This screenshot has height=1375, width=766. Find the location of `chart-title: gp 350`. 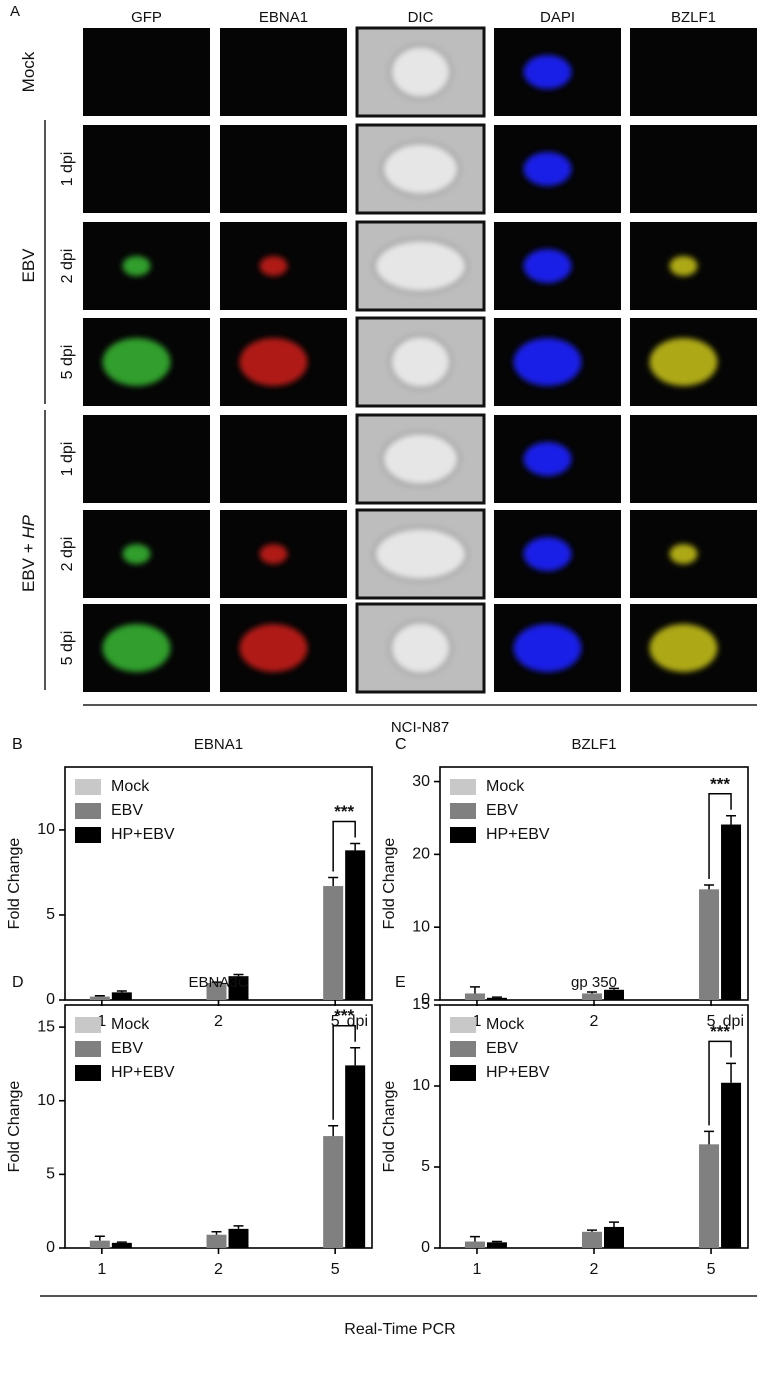

chart-title: gp 350 is located at coordinates (594, 982).